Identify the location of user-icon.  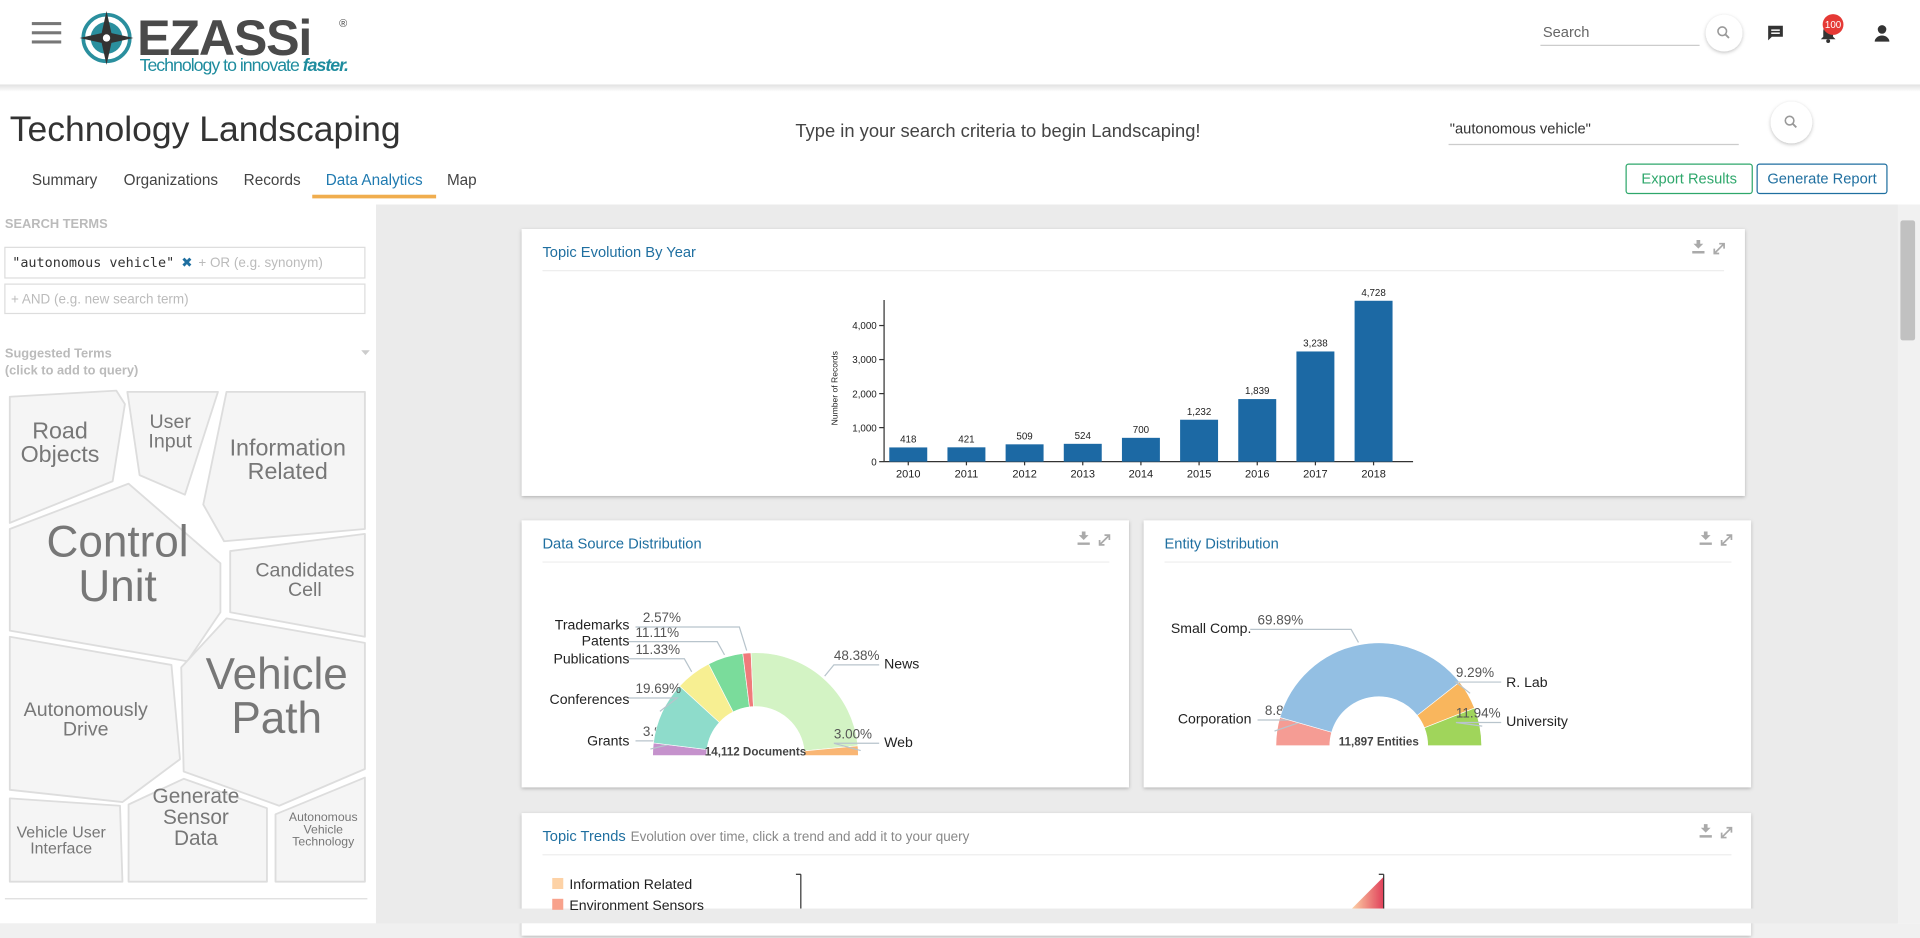
(1882, 33).